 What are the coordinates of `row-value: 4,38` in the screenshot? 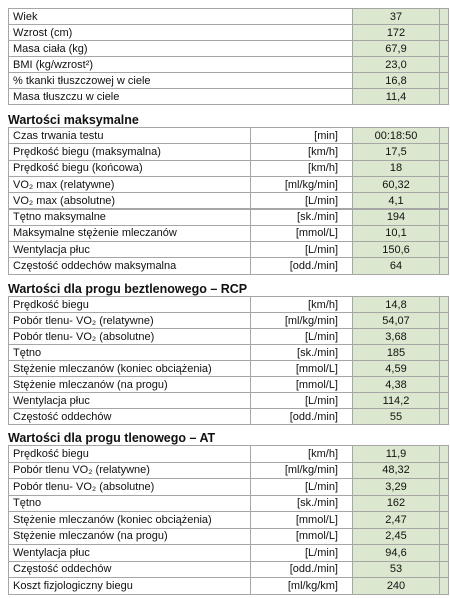 It's located at (396, 384).